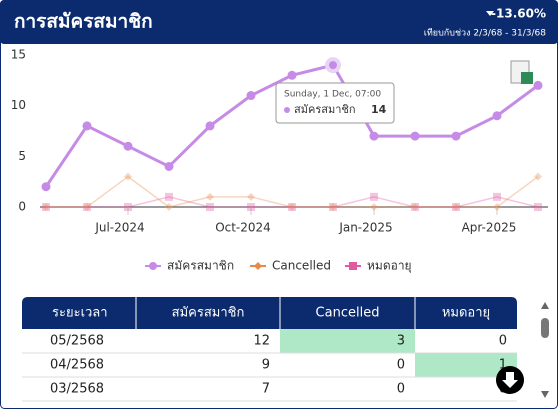 Image resolution: width=558 pixels, height=409 pixels. I want to click on tooltip-title: Sunday, 1 Dec, 07:00, so click(332, 95).